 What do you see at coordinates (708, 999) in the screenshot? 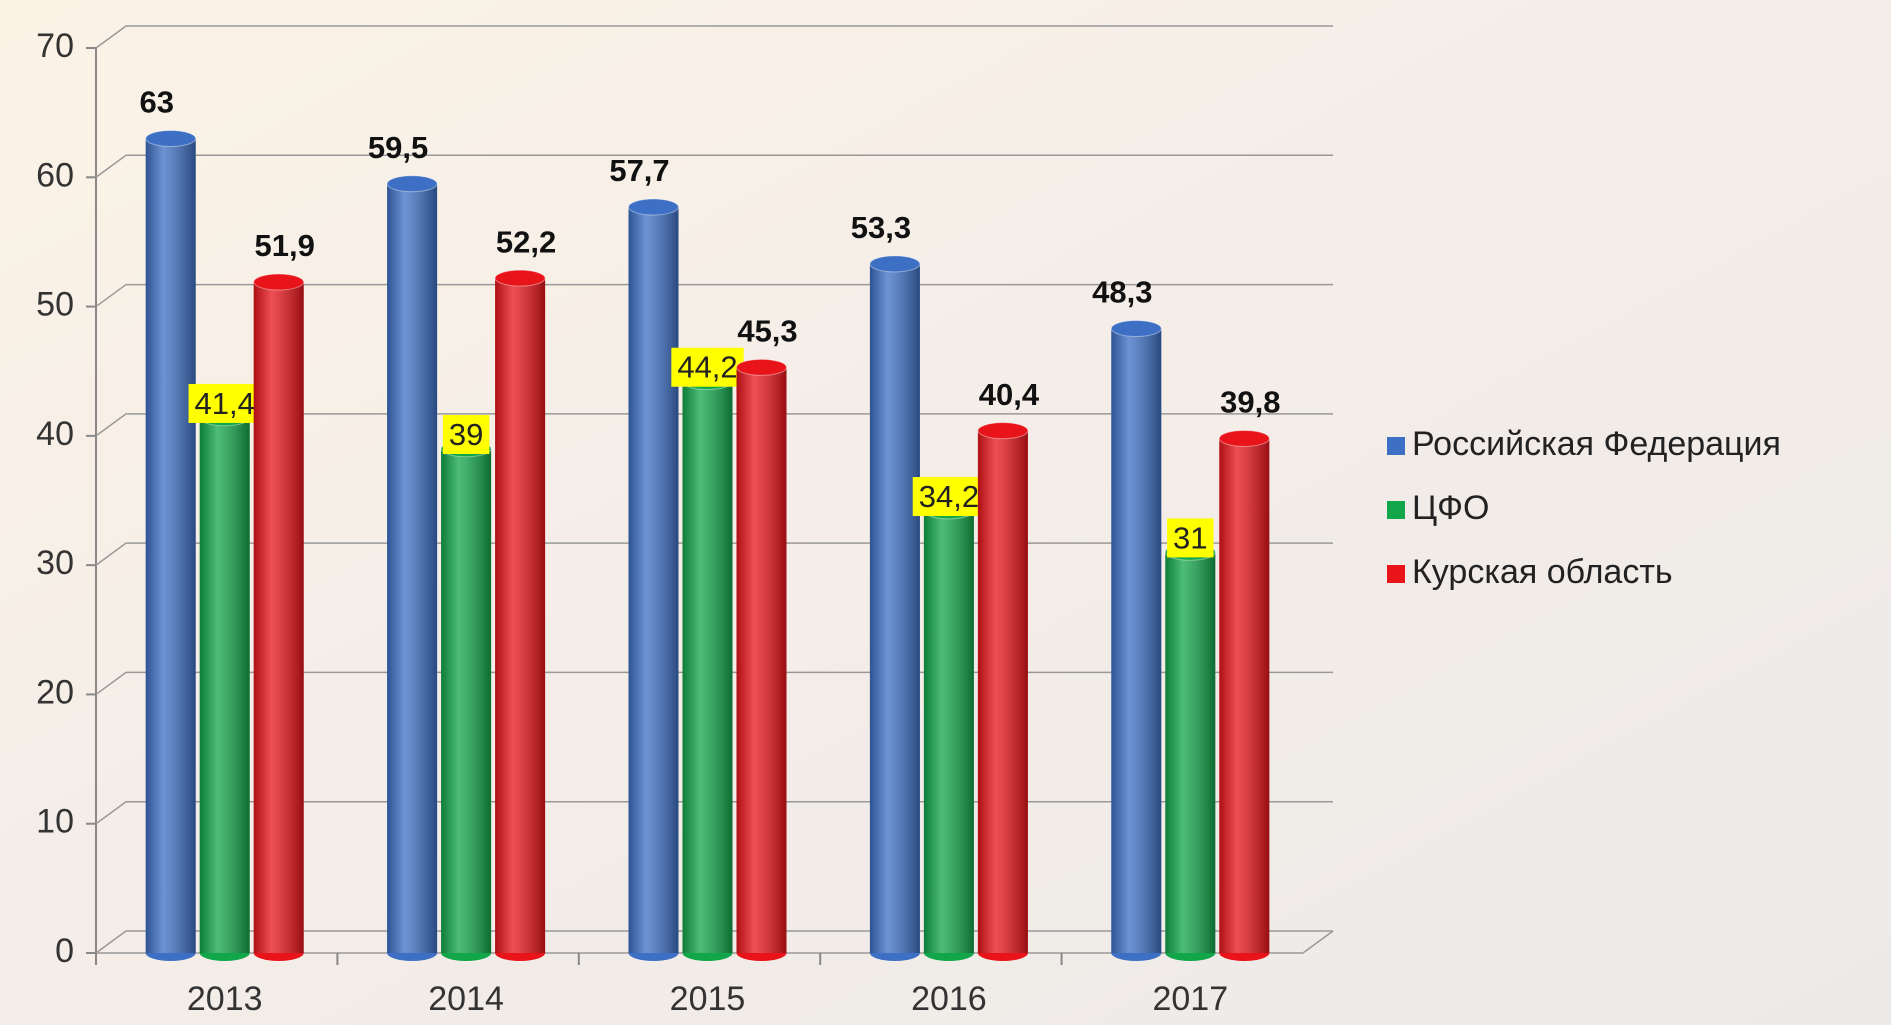
I see `x-tick-label: 2015` at bounding box center [708, 999].